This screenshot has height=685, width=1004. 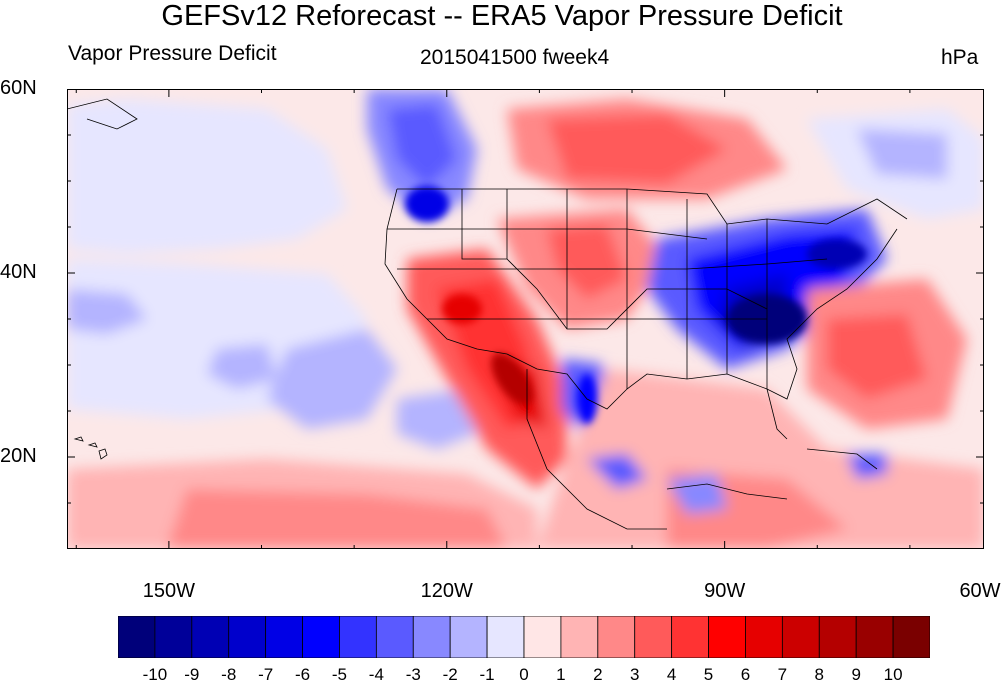 I want to click on colorbar-tick-label: 7, so click(x=782, y=674).